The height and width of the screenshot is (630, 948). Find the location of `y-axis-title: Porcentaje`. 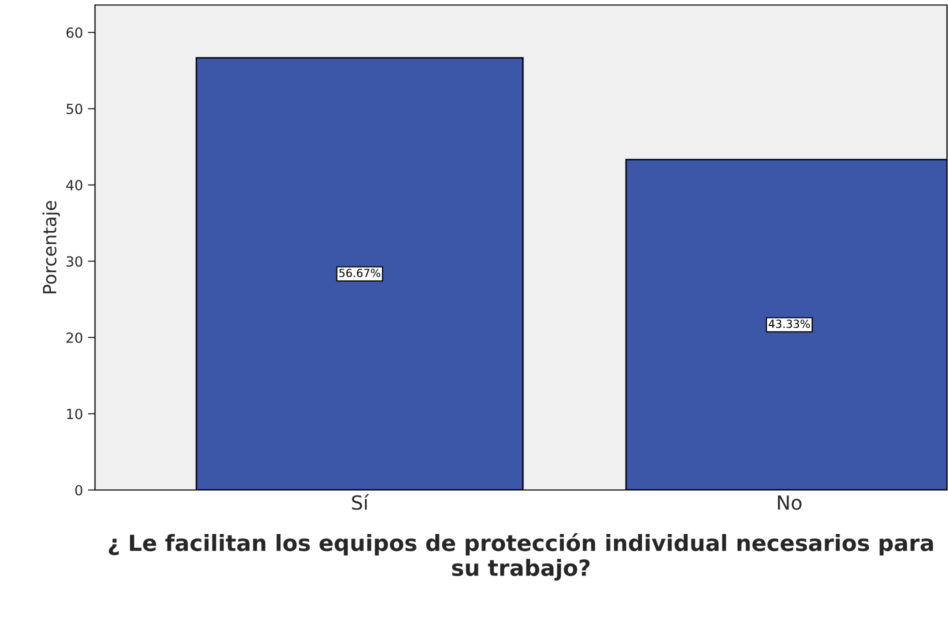

y-axis-title: Porcentaje is located at coordinates (51, 247).